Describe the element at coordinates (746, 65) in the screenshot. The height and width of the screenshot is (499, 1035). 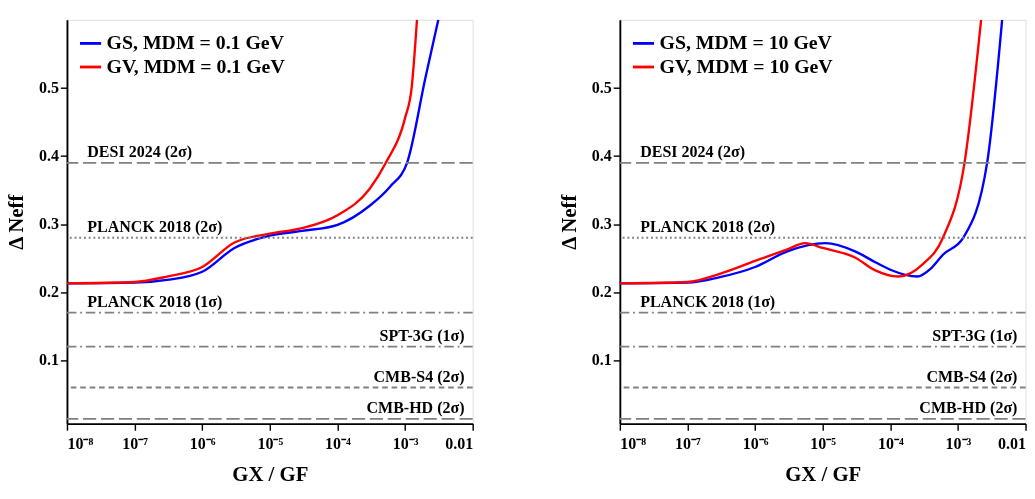
I see `legend-label: GV, MDM = 10 GeV` at that location.